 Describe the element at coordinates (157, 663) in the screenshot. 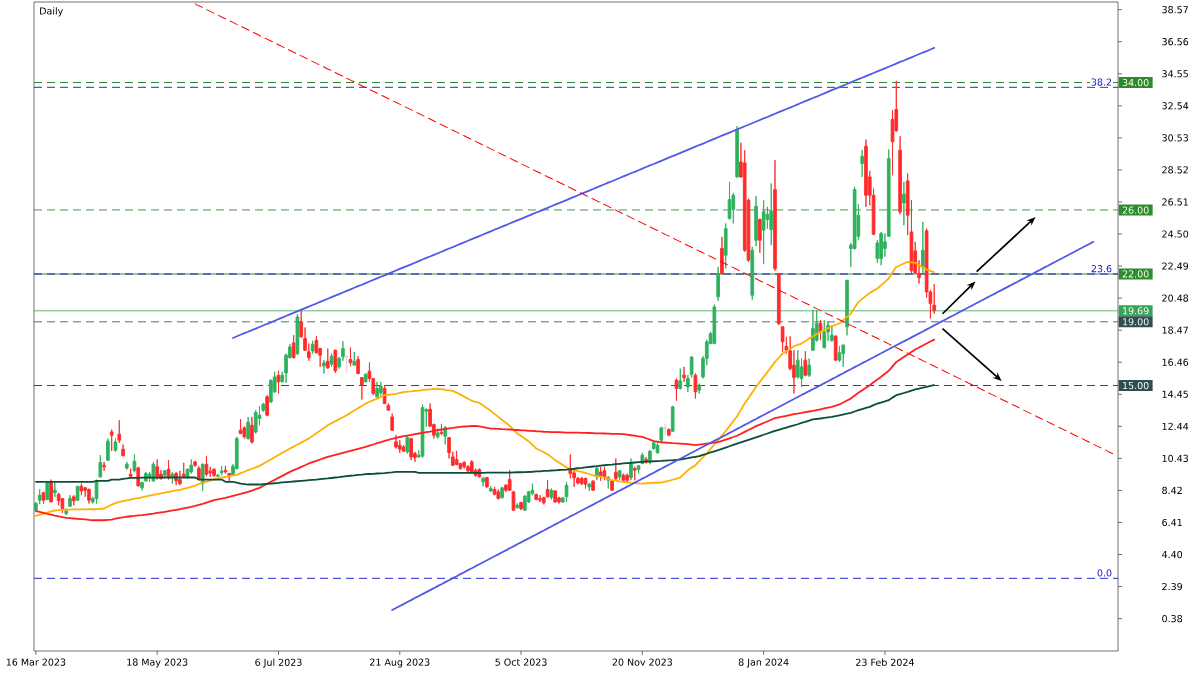

I see `x-tick-label: 18 May 2023` at that location.